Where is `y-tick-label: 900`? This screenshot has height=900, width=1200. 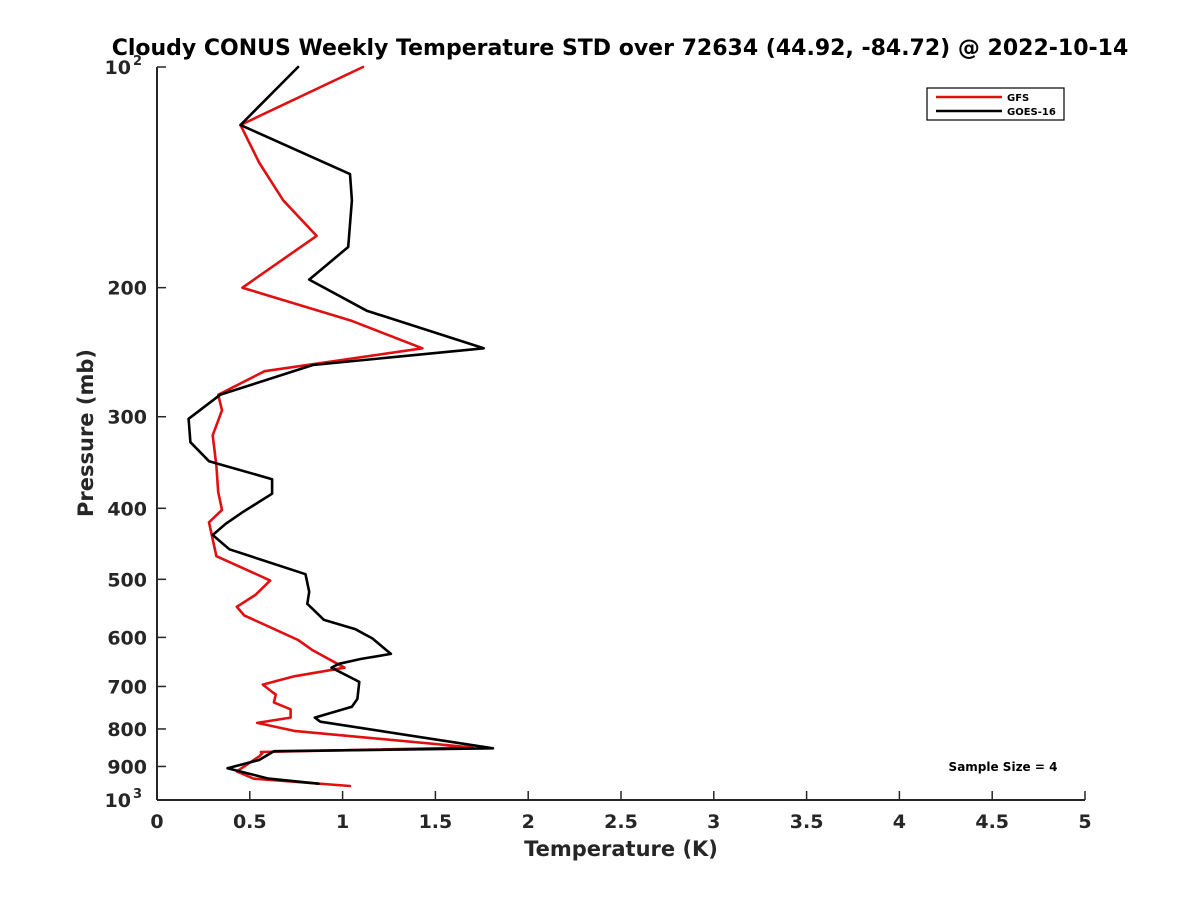
y-tick-label: 900 is located at coordinates (127, 767).